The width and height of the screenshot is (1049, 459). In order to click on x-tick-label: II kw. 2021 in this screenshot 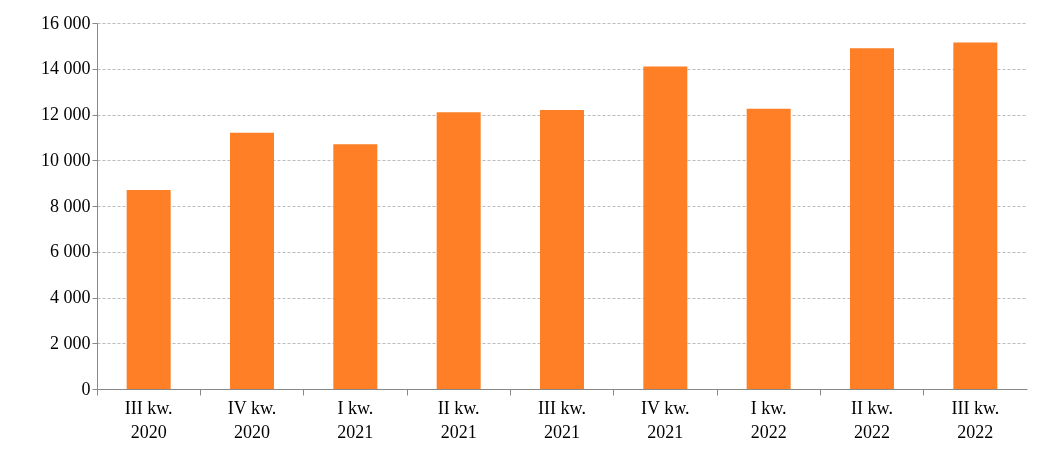, I will do `click(458, 419)`.